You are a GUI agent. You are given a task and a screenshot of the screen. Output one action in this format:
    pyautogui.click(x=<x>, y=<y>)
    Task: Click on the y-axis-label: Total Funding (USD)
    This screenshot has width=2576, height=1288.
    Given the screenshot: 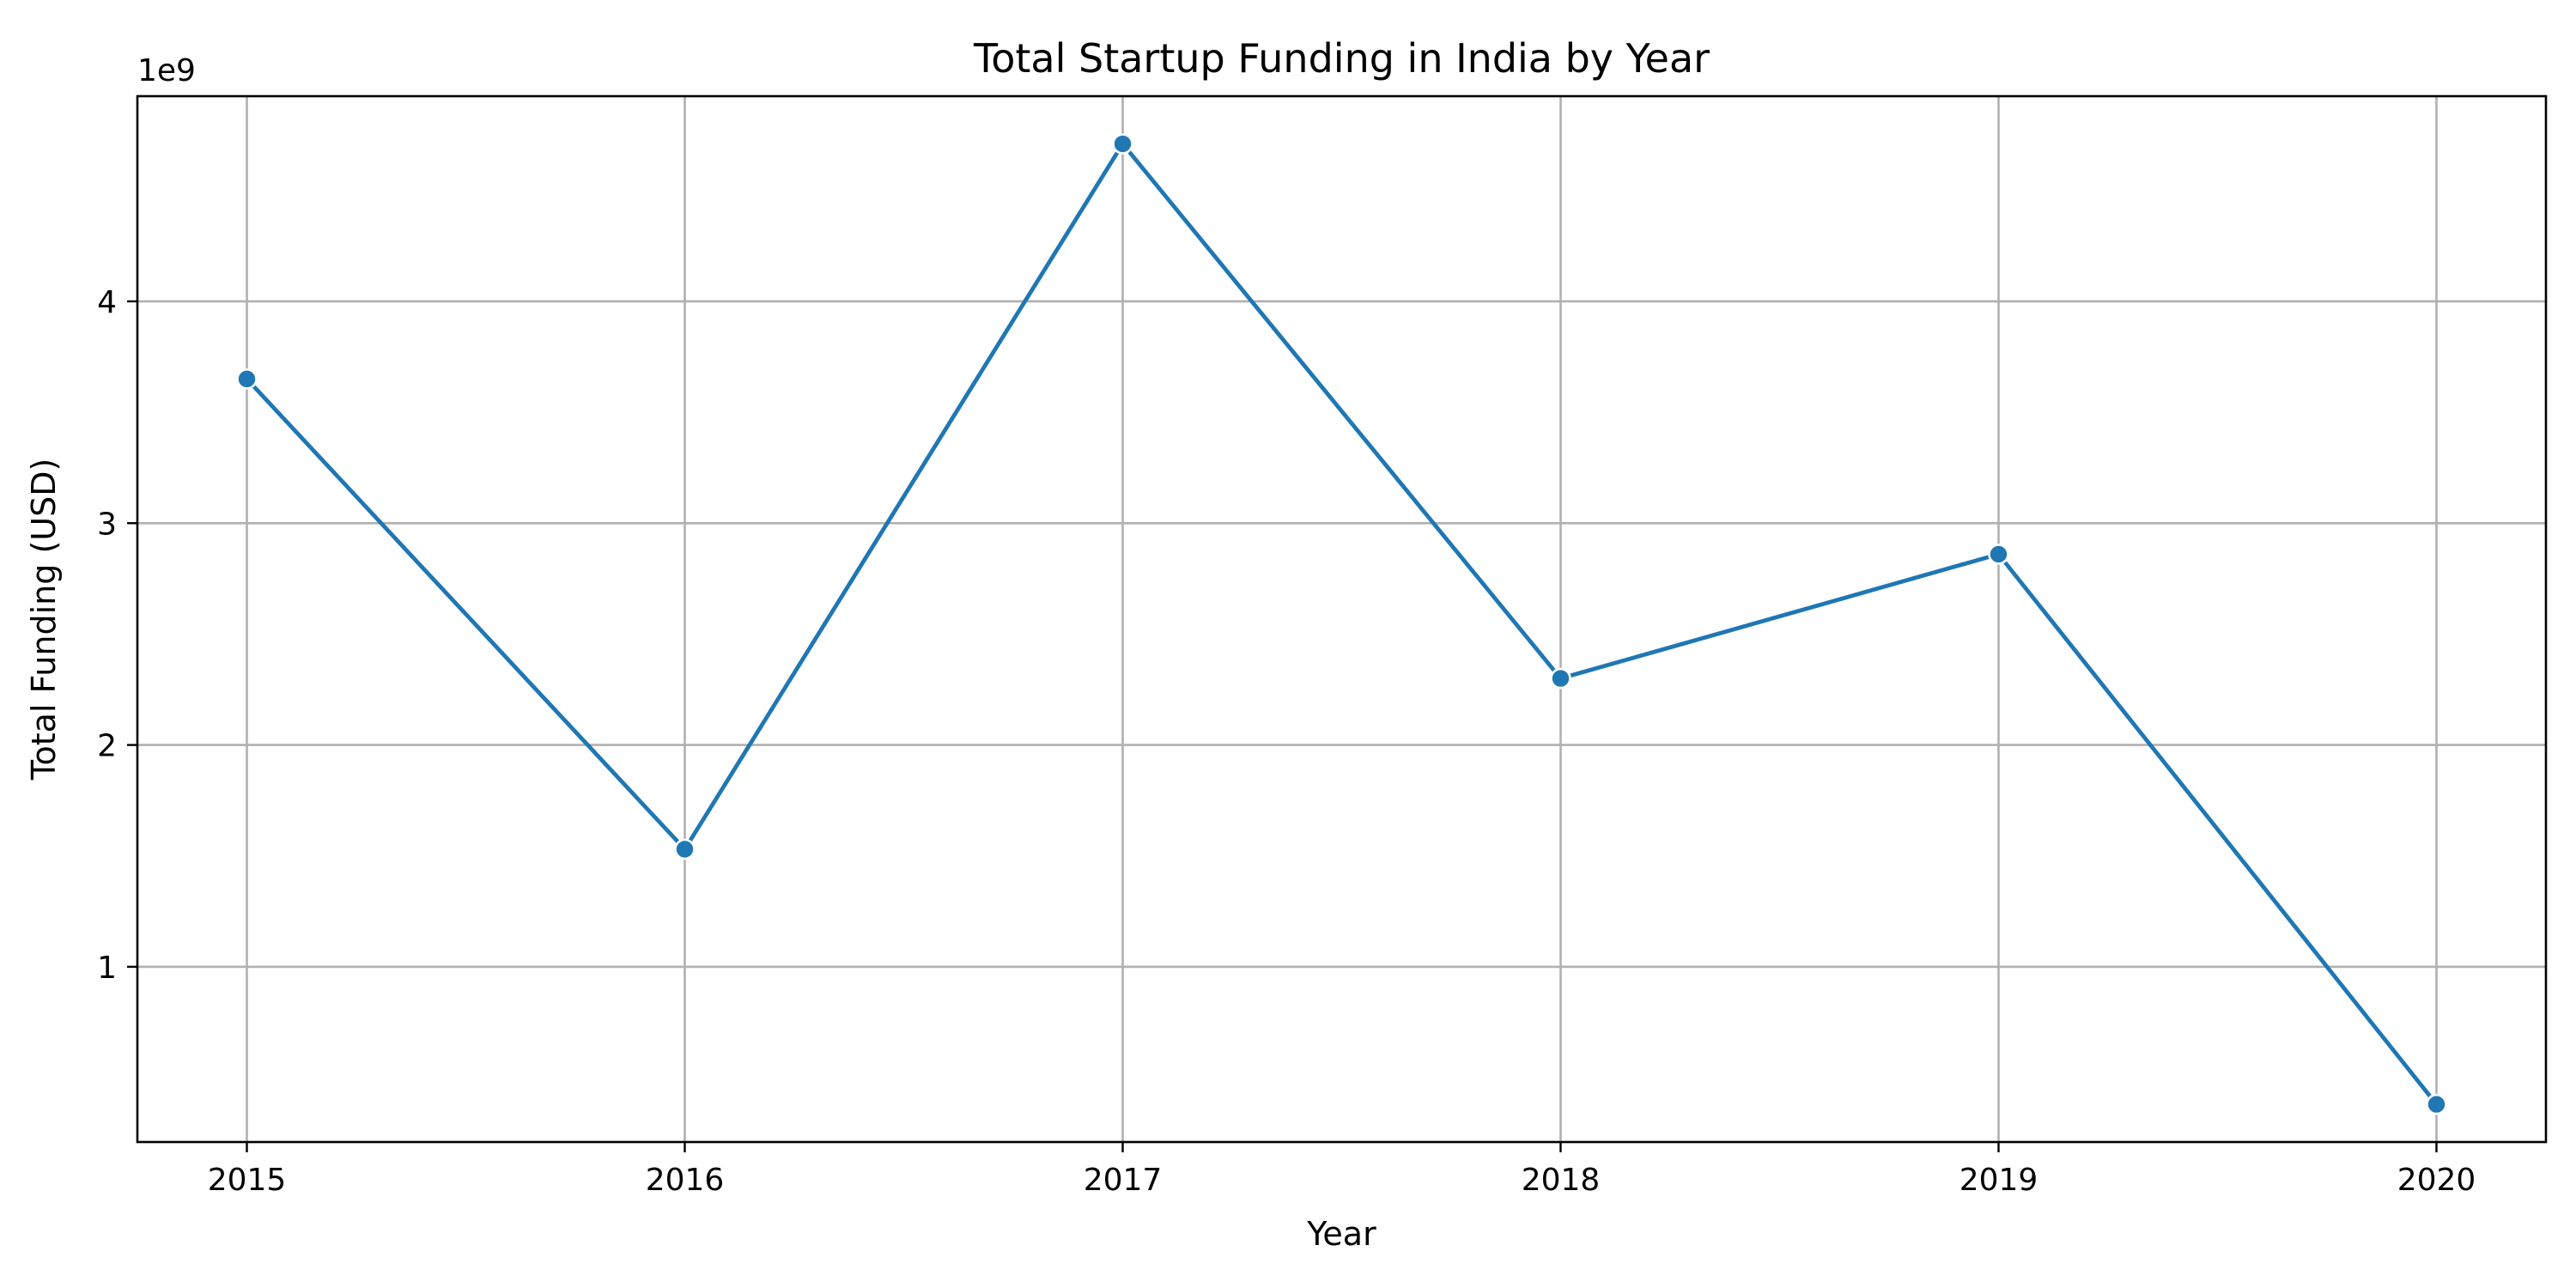 What is the action you would take?
    pyautogui.click(x=44, y=620)
    